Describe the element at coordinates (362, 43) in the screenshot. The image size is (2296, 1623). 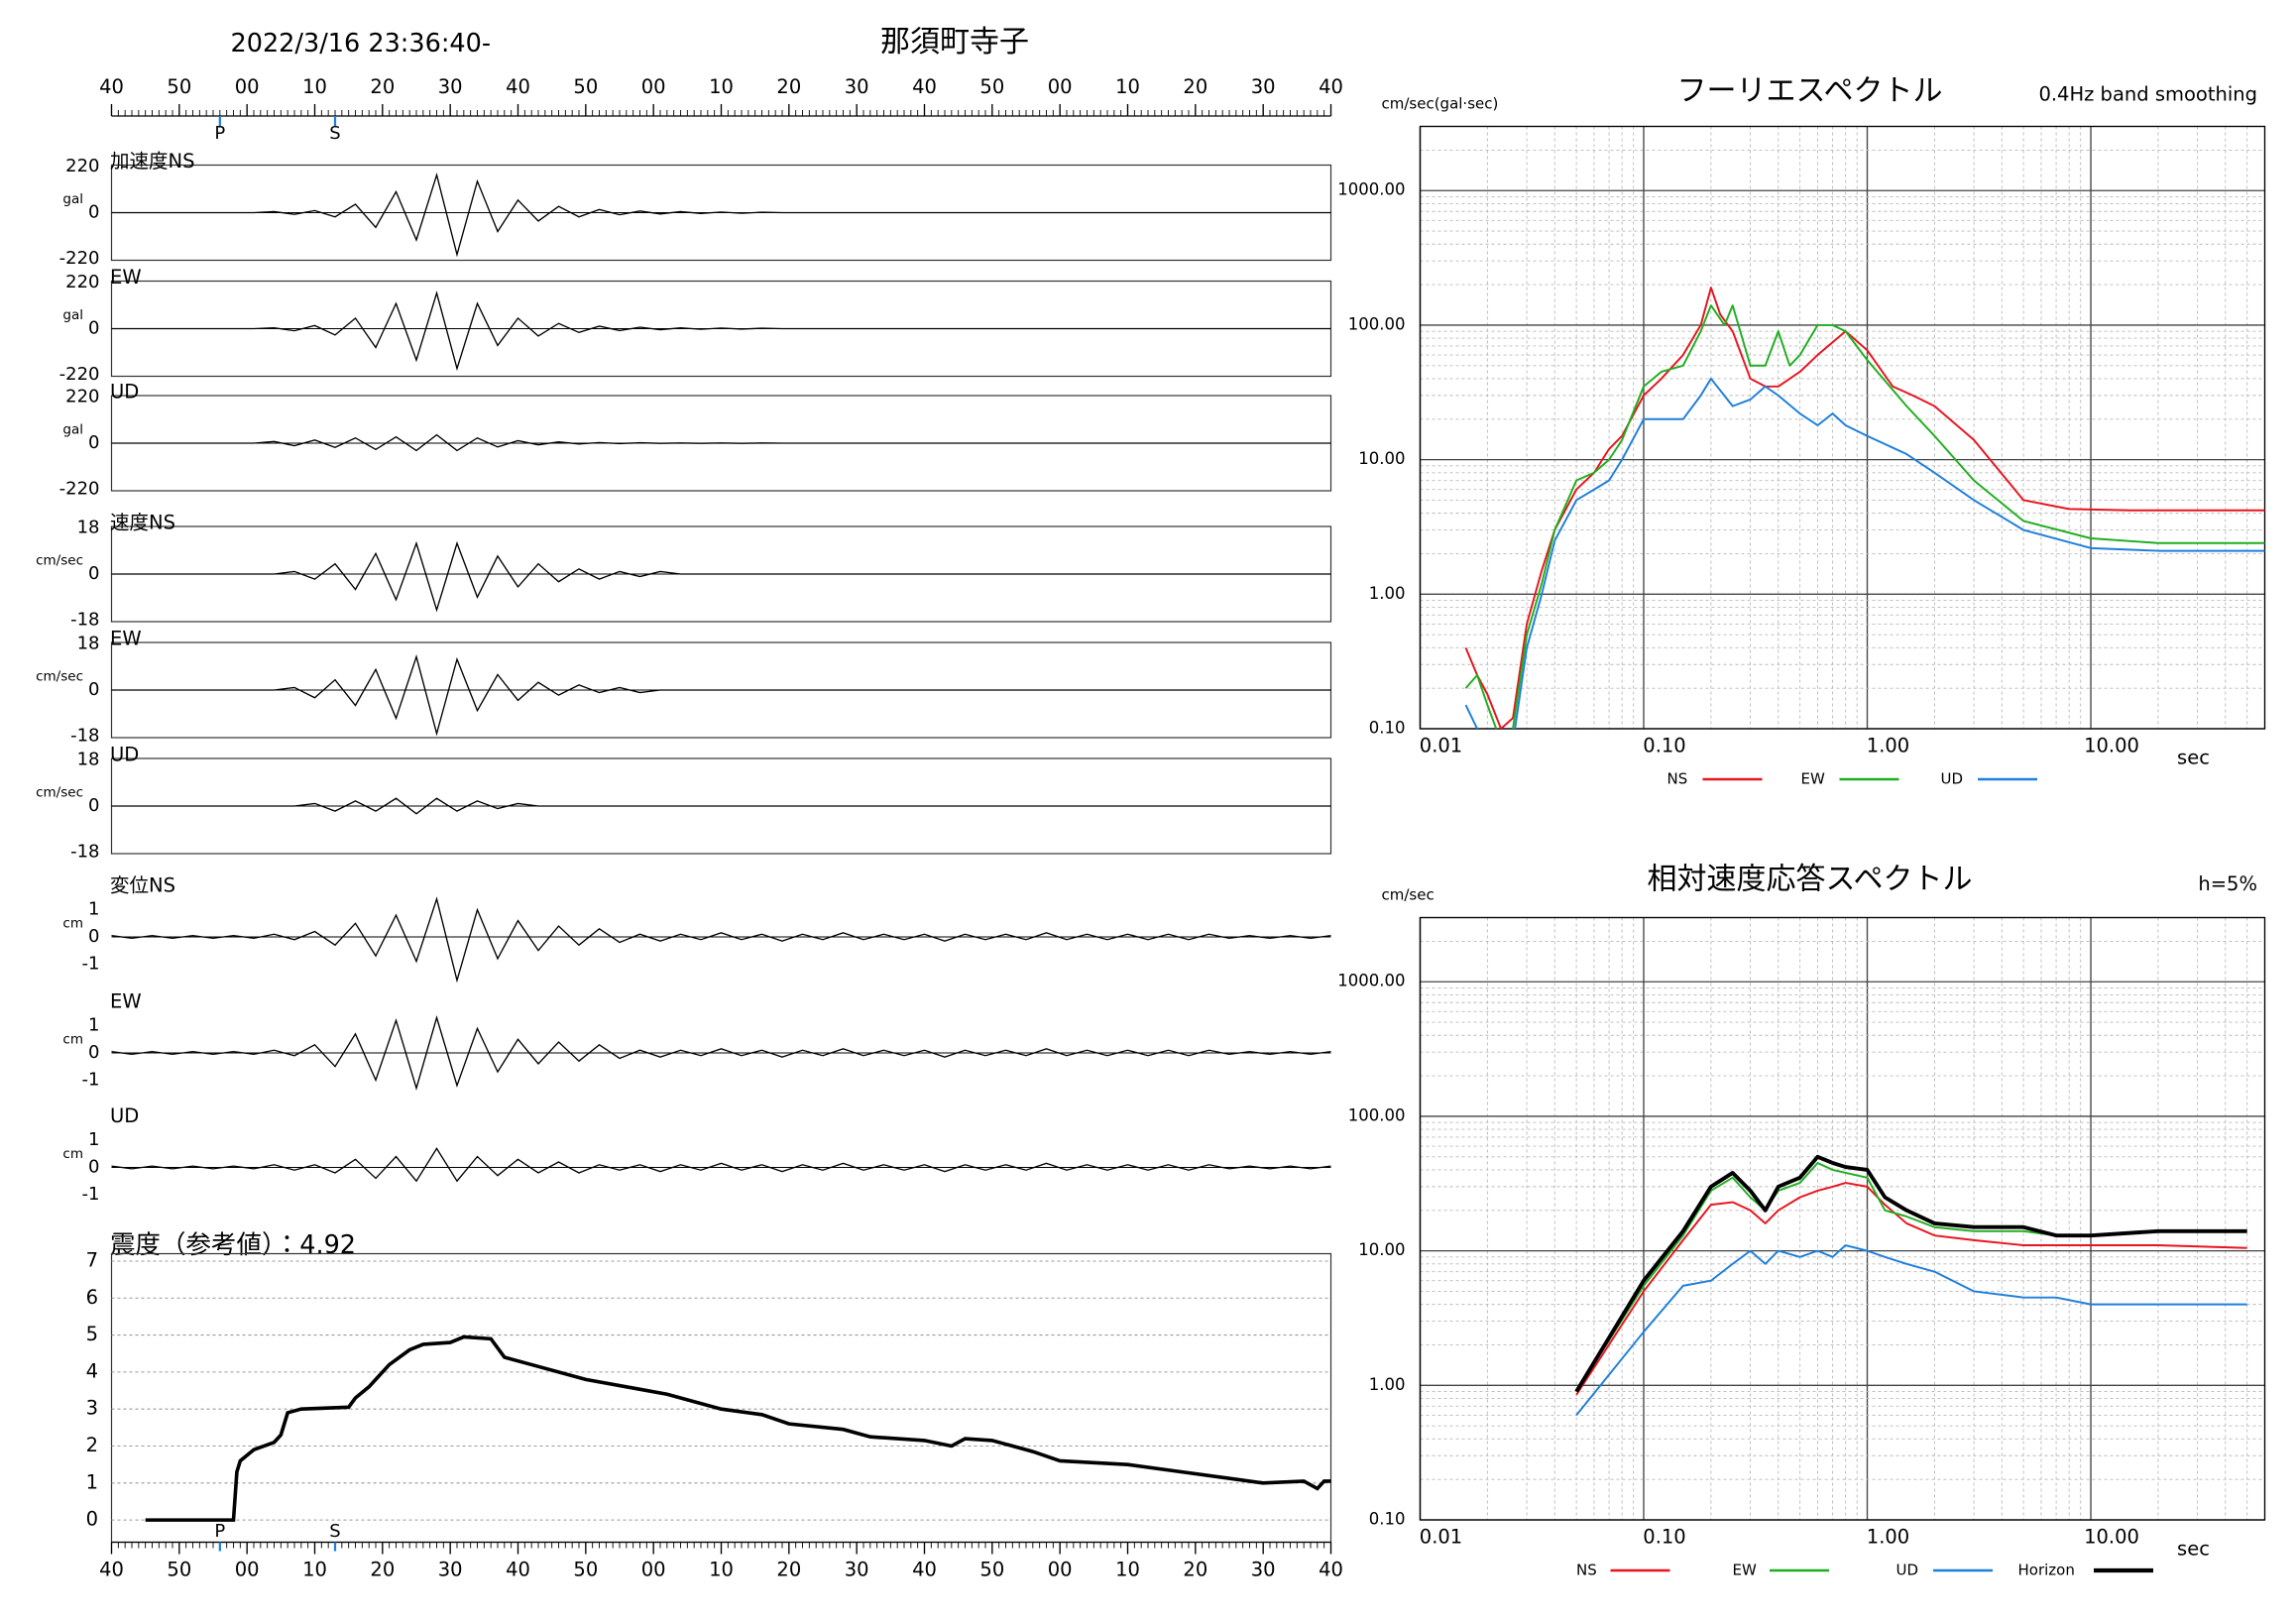
I see `datetime: 2022/3/16 23:36:40-` at that location.